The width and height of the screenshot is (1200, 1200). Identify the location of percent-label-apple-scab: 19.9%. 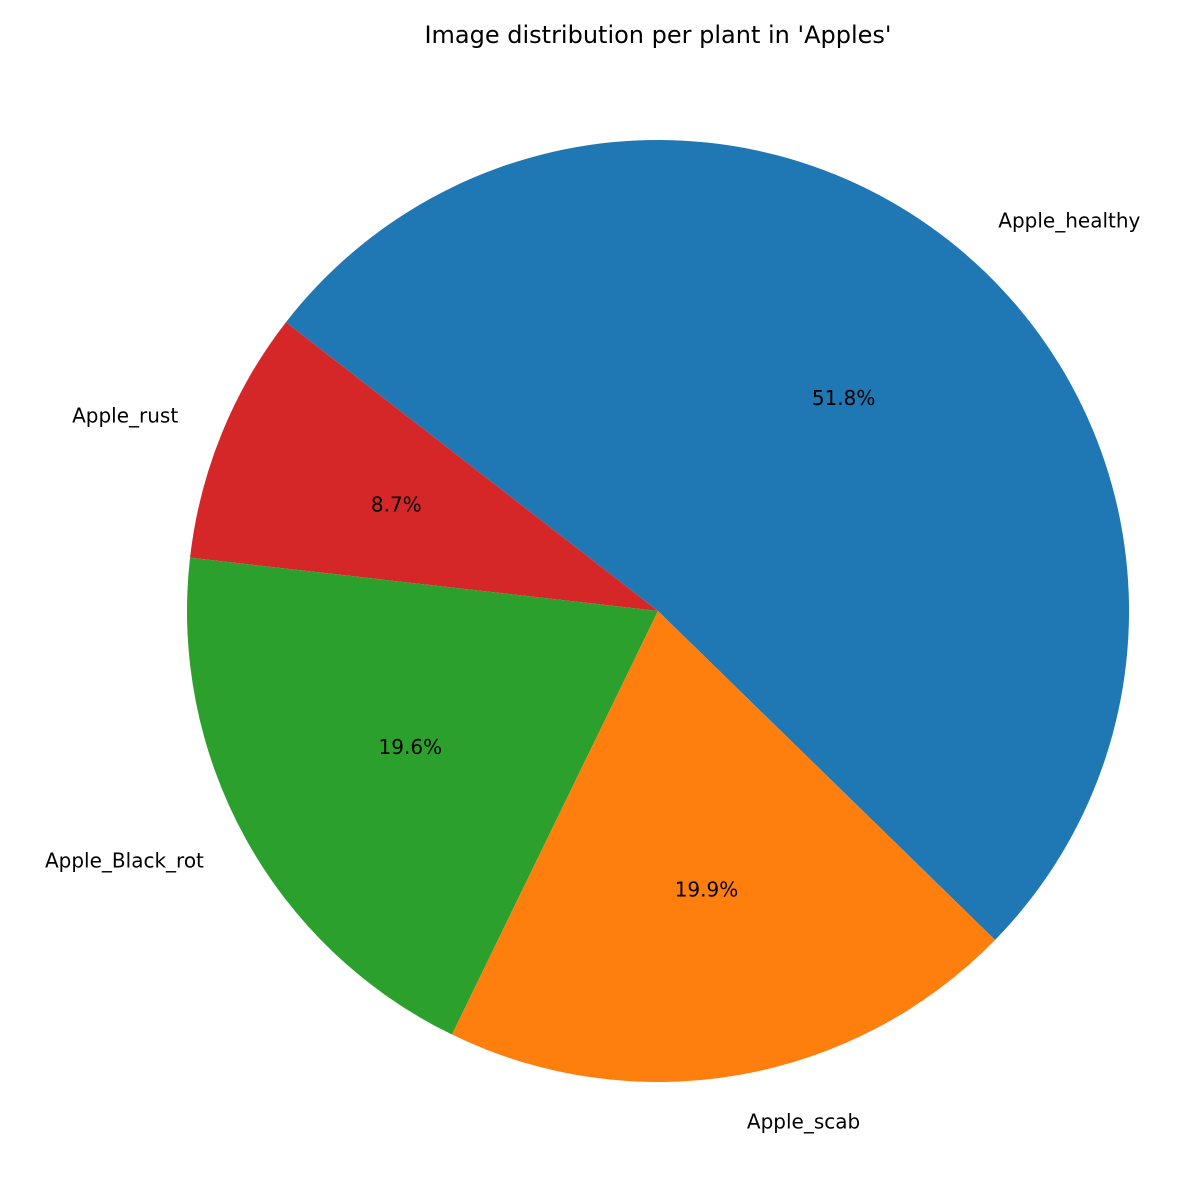
(707, 889).